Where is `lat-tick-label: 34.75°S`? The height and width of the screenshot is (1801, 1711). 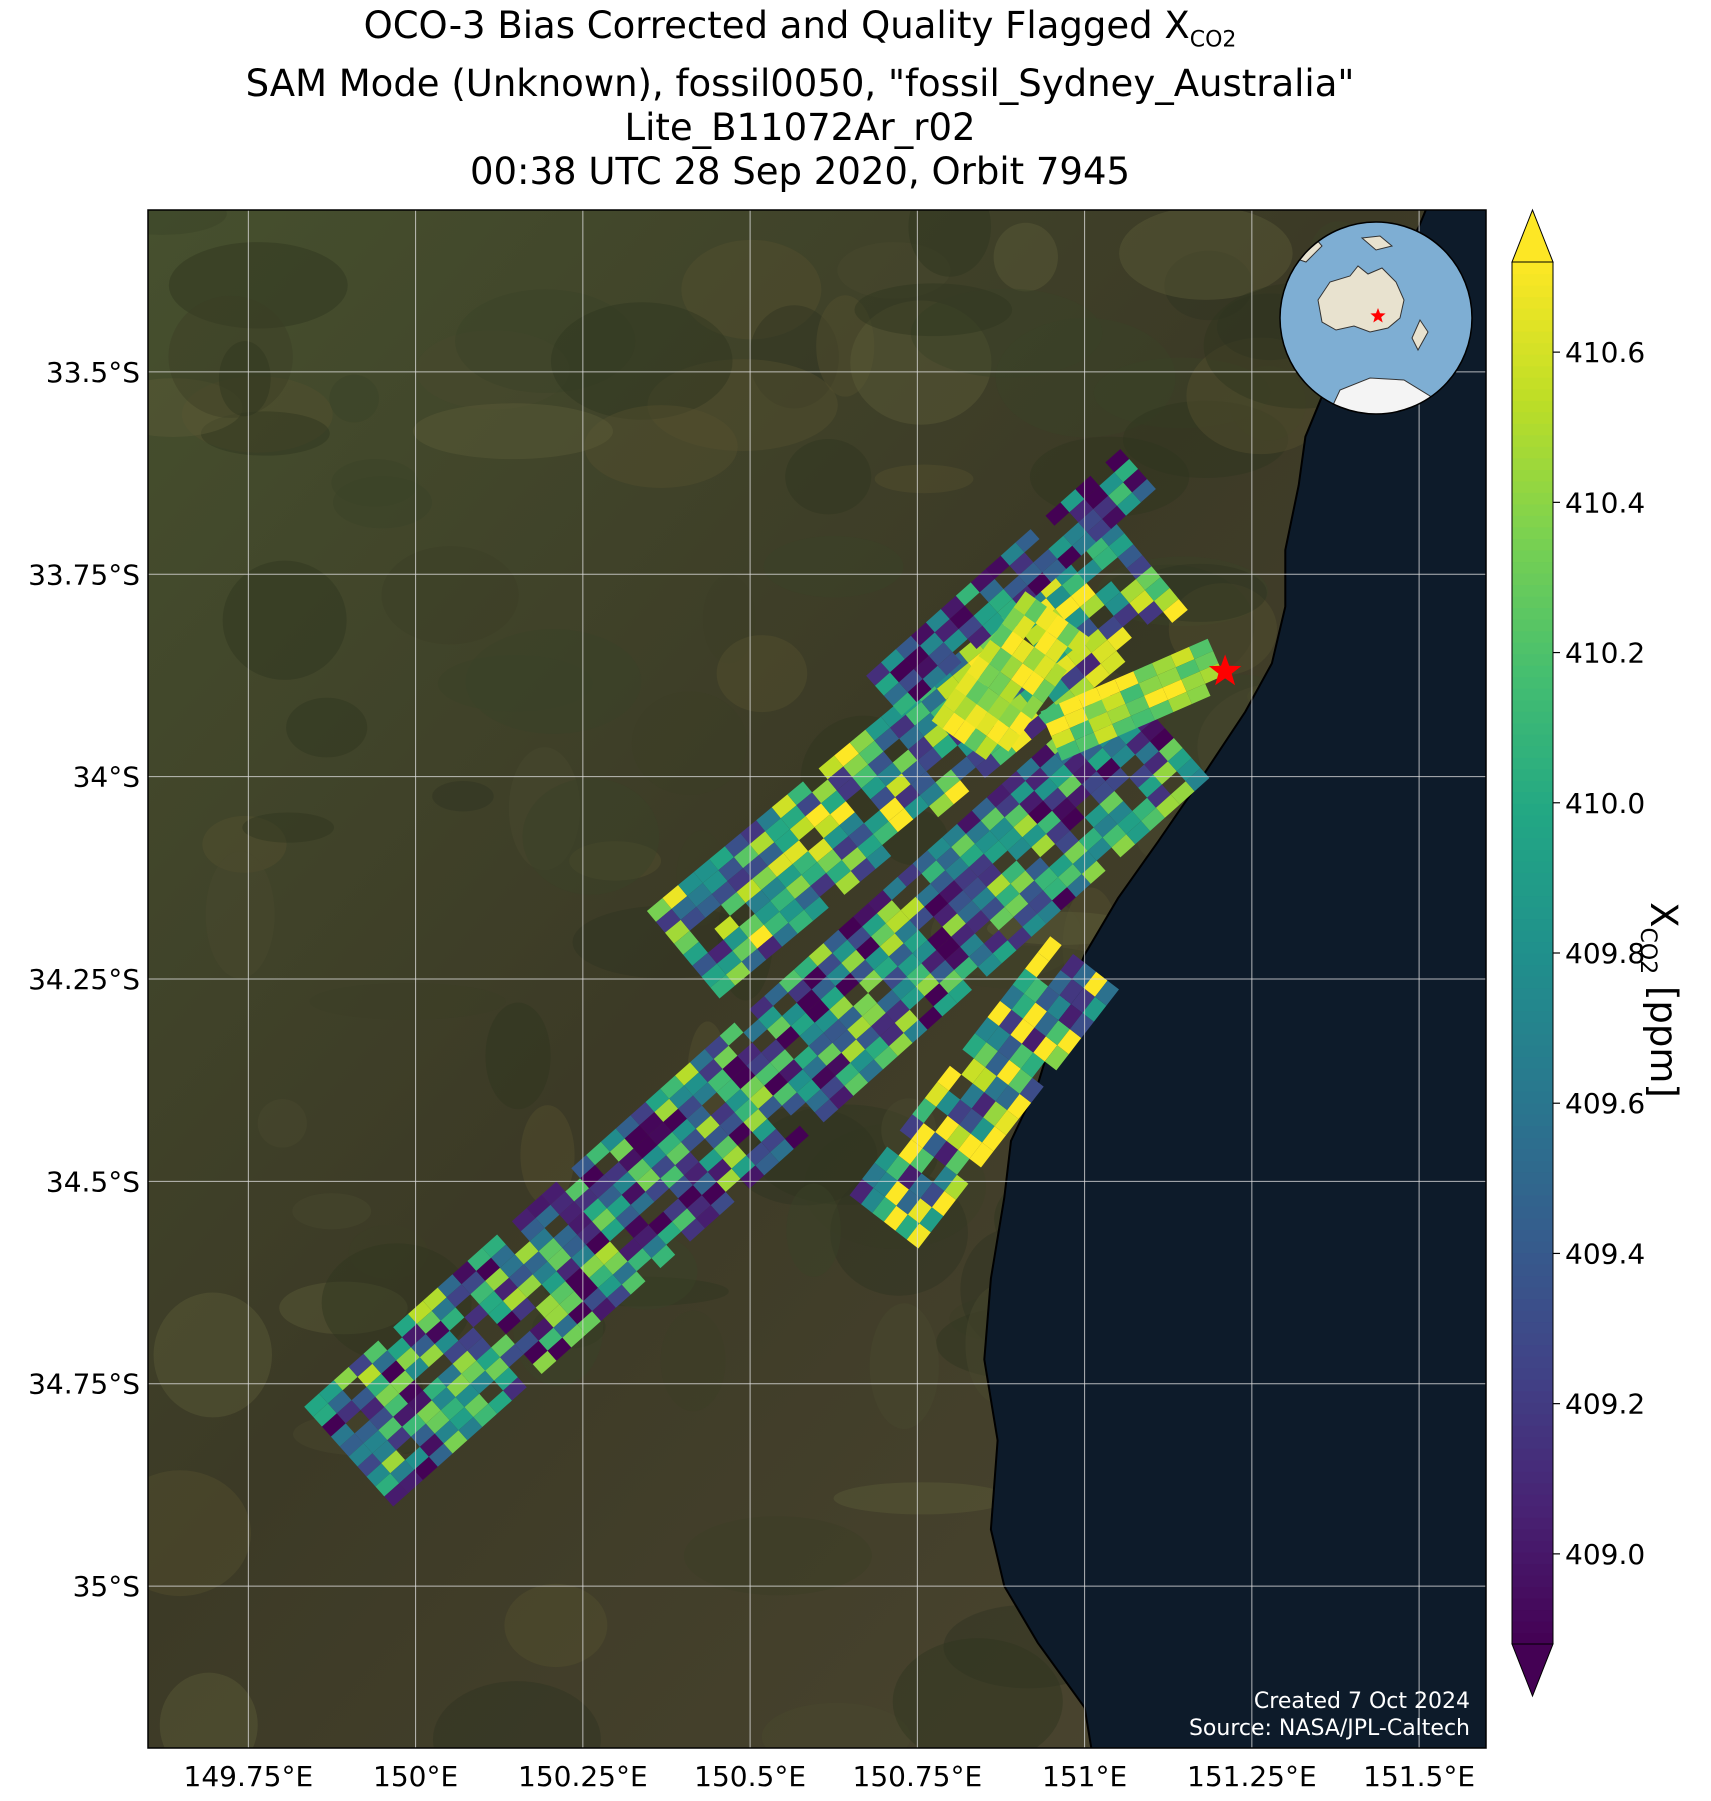
lat-tick-label: 34.75°S is located at coordinates (84, 1384).